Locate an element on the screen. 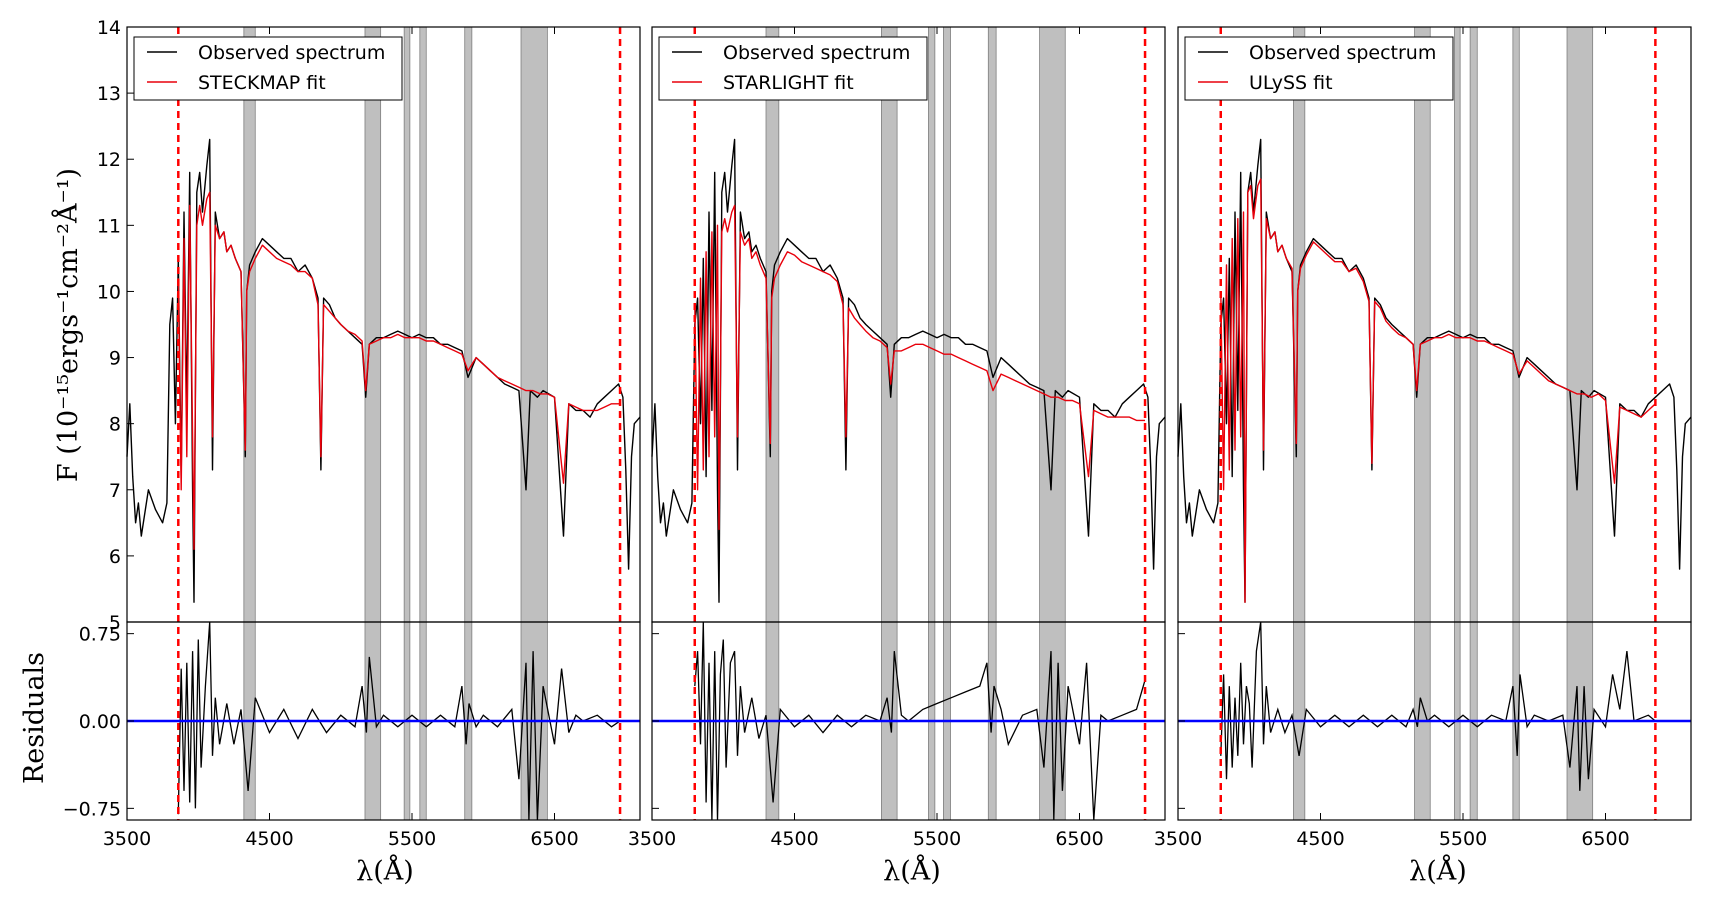 This screenshot has height=912, width=1712. y-tick-label: 7 is located at coordinates (115, 491).